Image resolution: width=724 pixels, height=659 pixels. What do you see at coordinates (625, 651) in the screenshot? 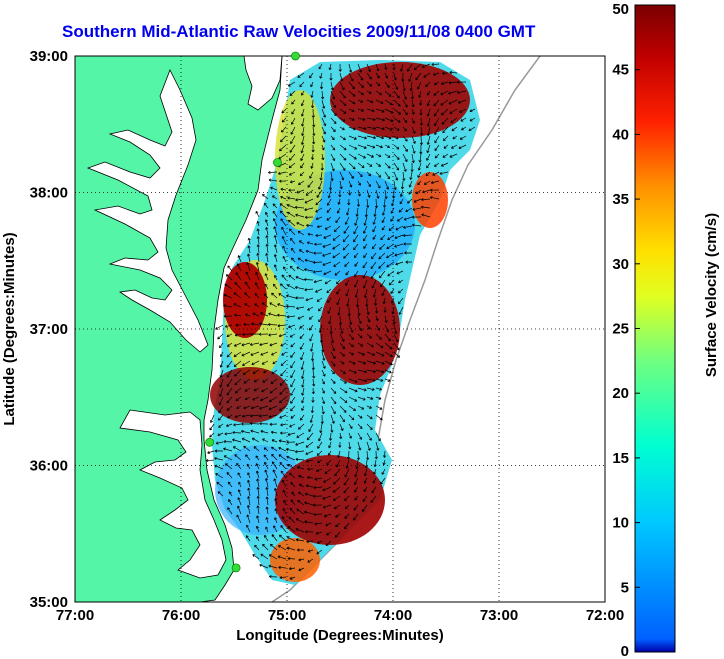
I see `colorbar-tick-label: 0` at bounding box center [625, 651].